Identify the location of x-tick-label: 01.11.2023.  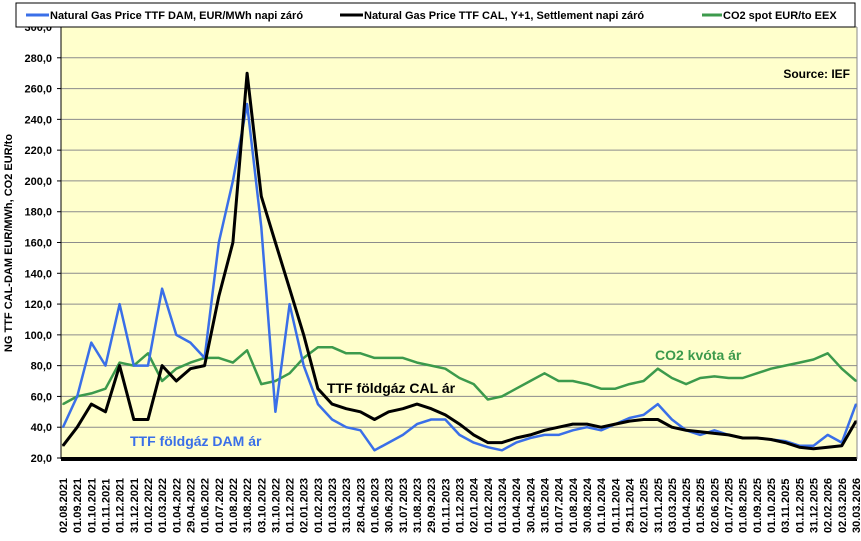
(446, 506).